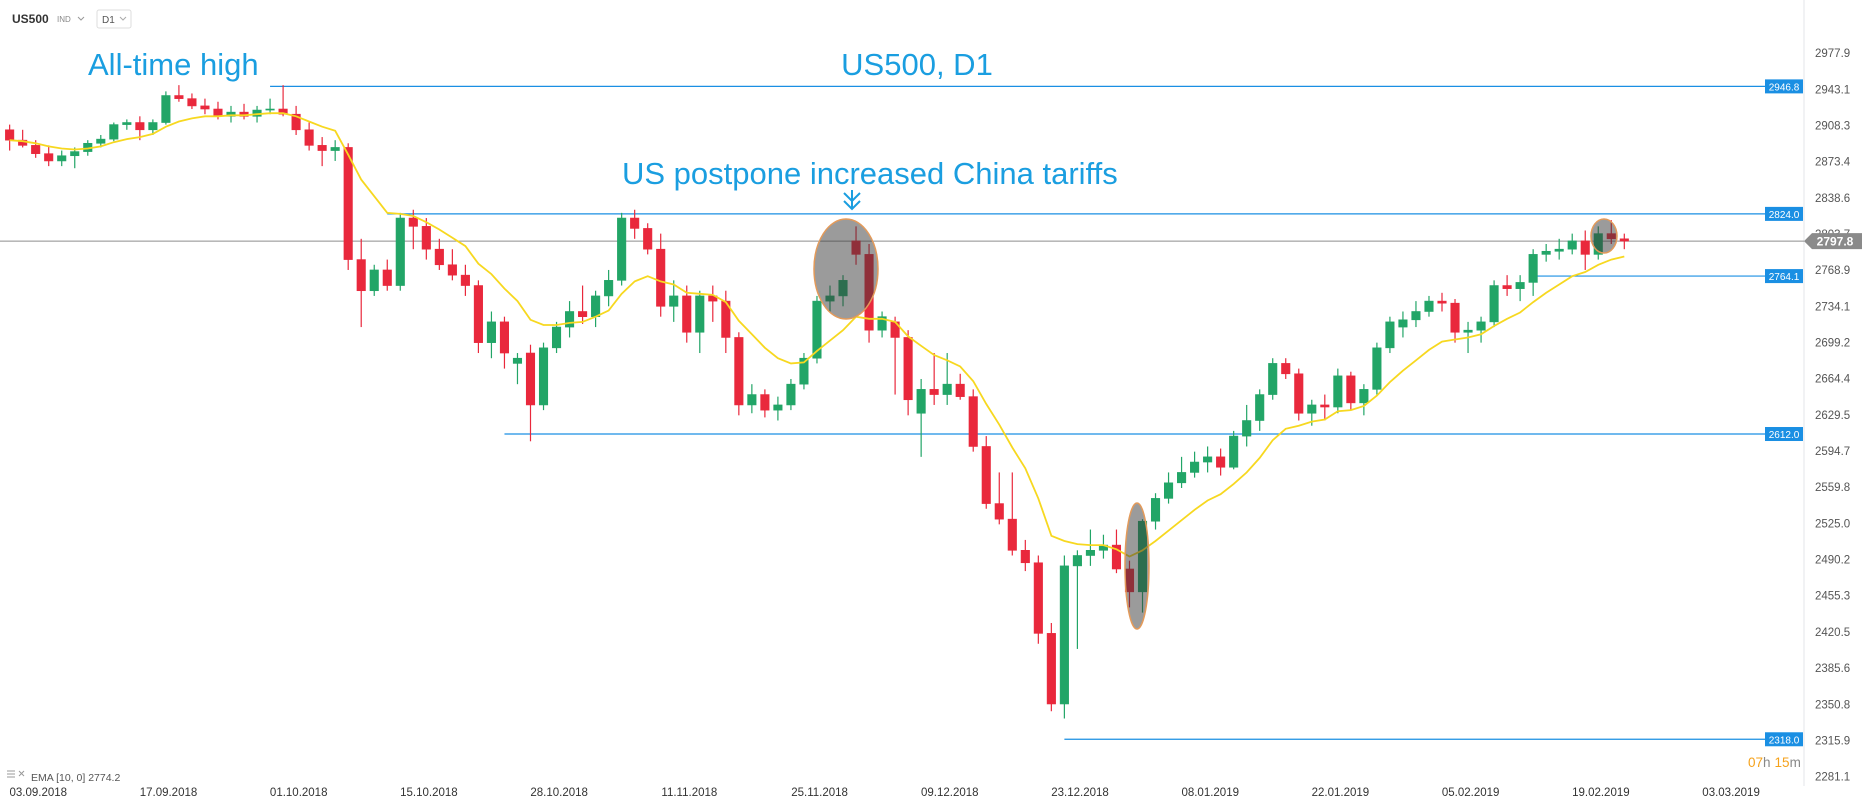 The height and width of the screenshot is (805, 1866). Describe the element at coordinates (1601, 793) in the screenshot. I see `x-tick-label: 19.02.2019` at that location.